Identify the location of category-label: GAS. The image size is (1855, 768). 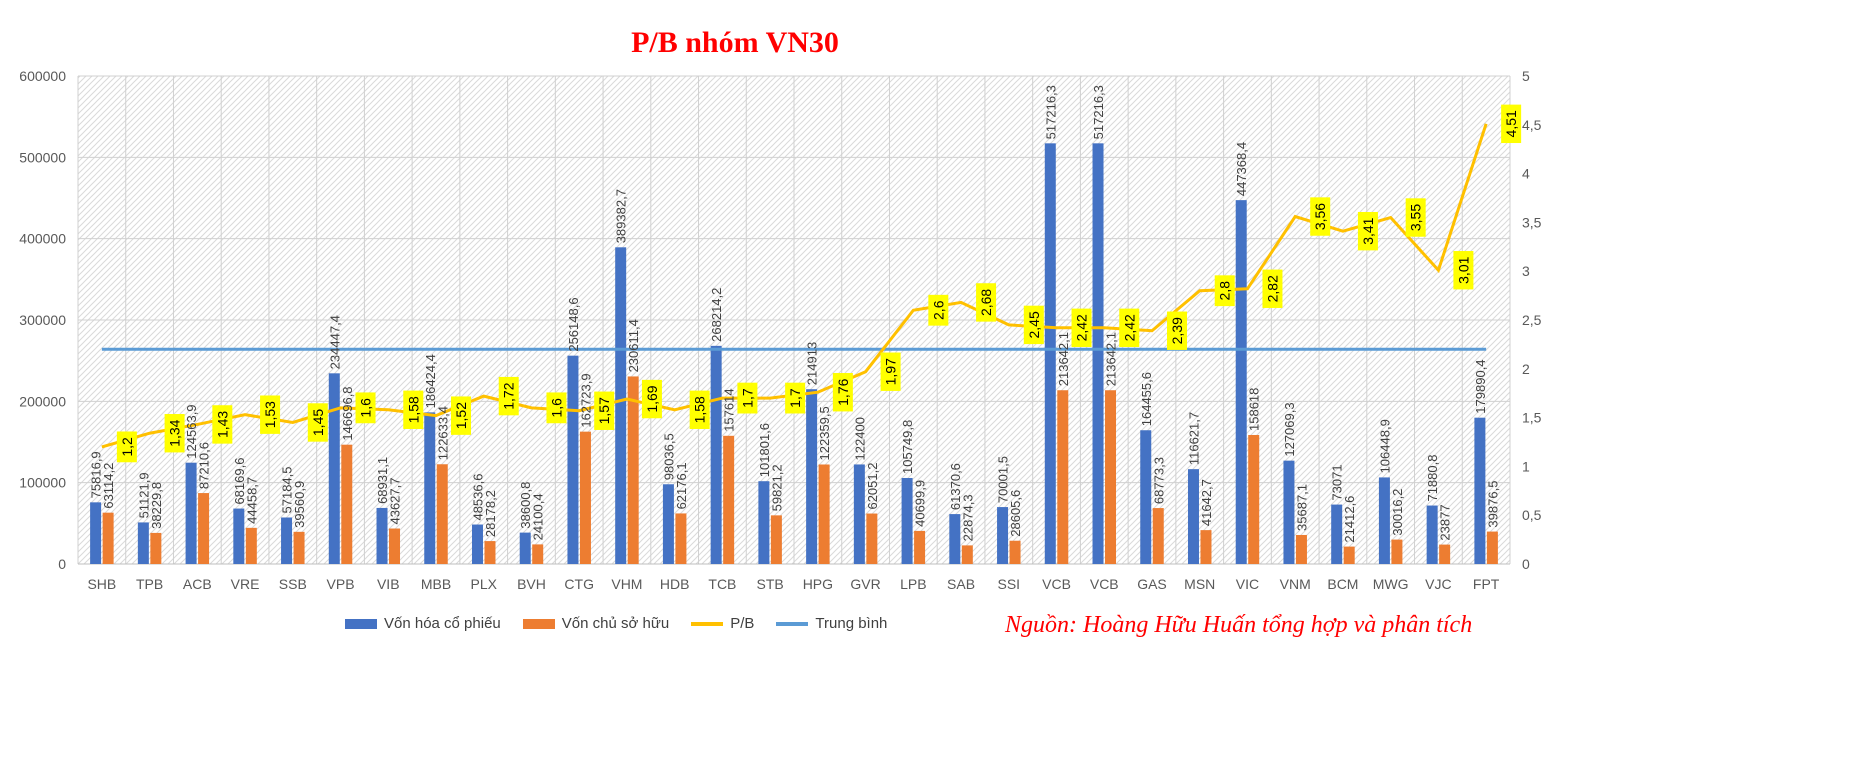
(1152, 584).